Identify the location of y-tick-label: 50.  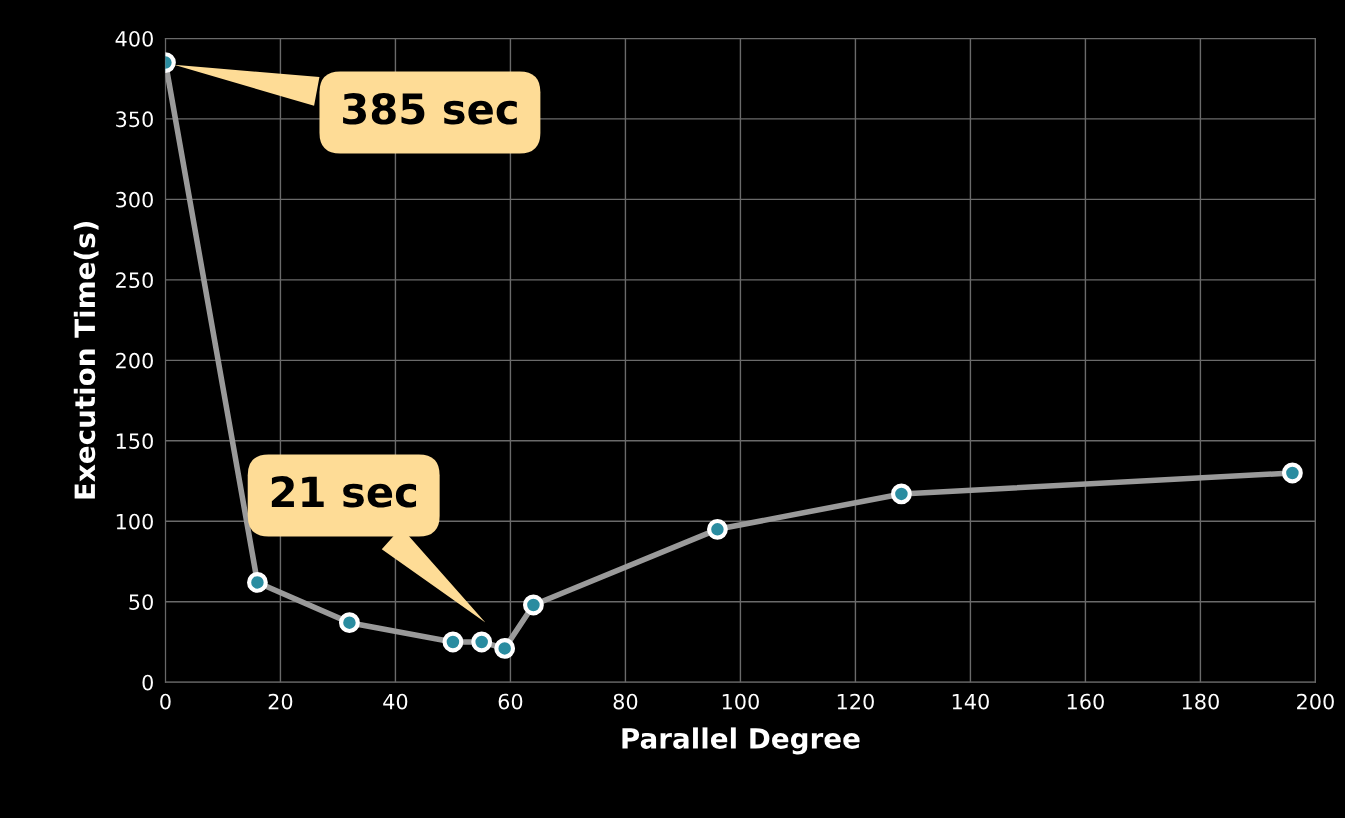
(141, 602).